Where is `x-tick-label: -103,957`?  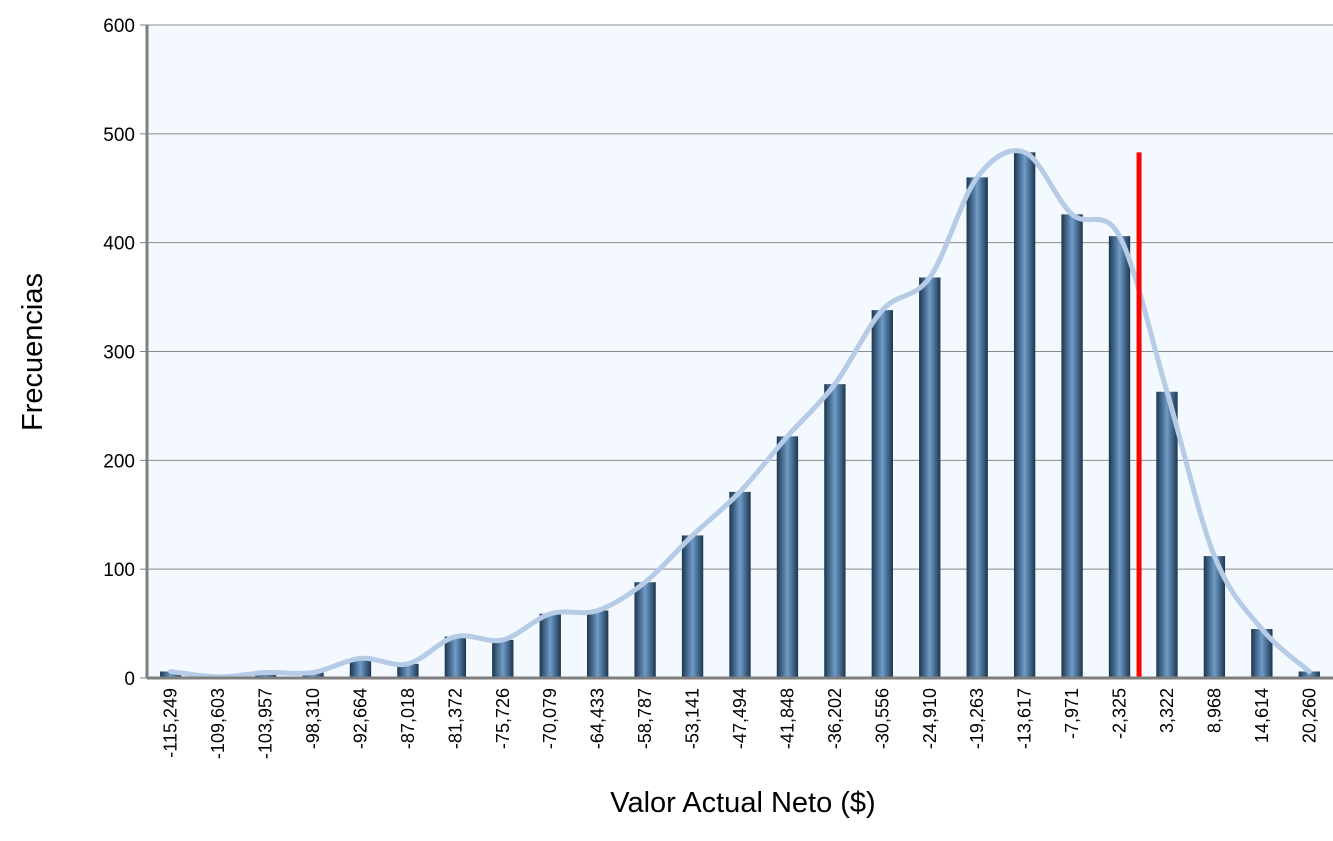 x-tick-label: -103,957 is located at coordinates (266, 723).